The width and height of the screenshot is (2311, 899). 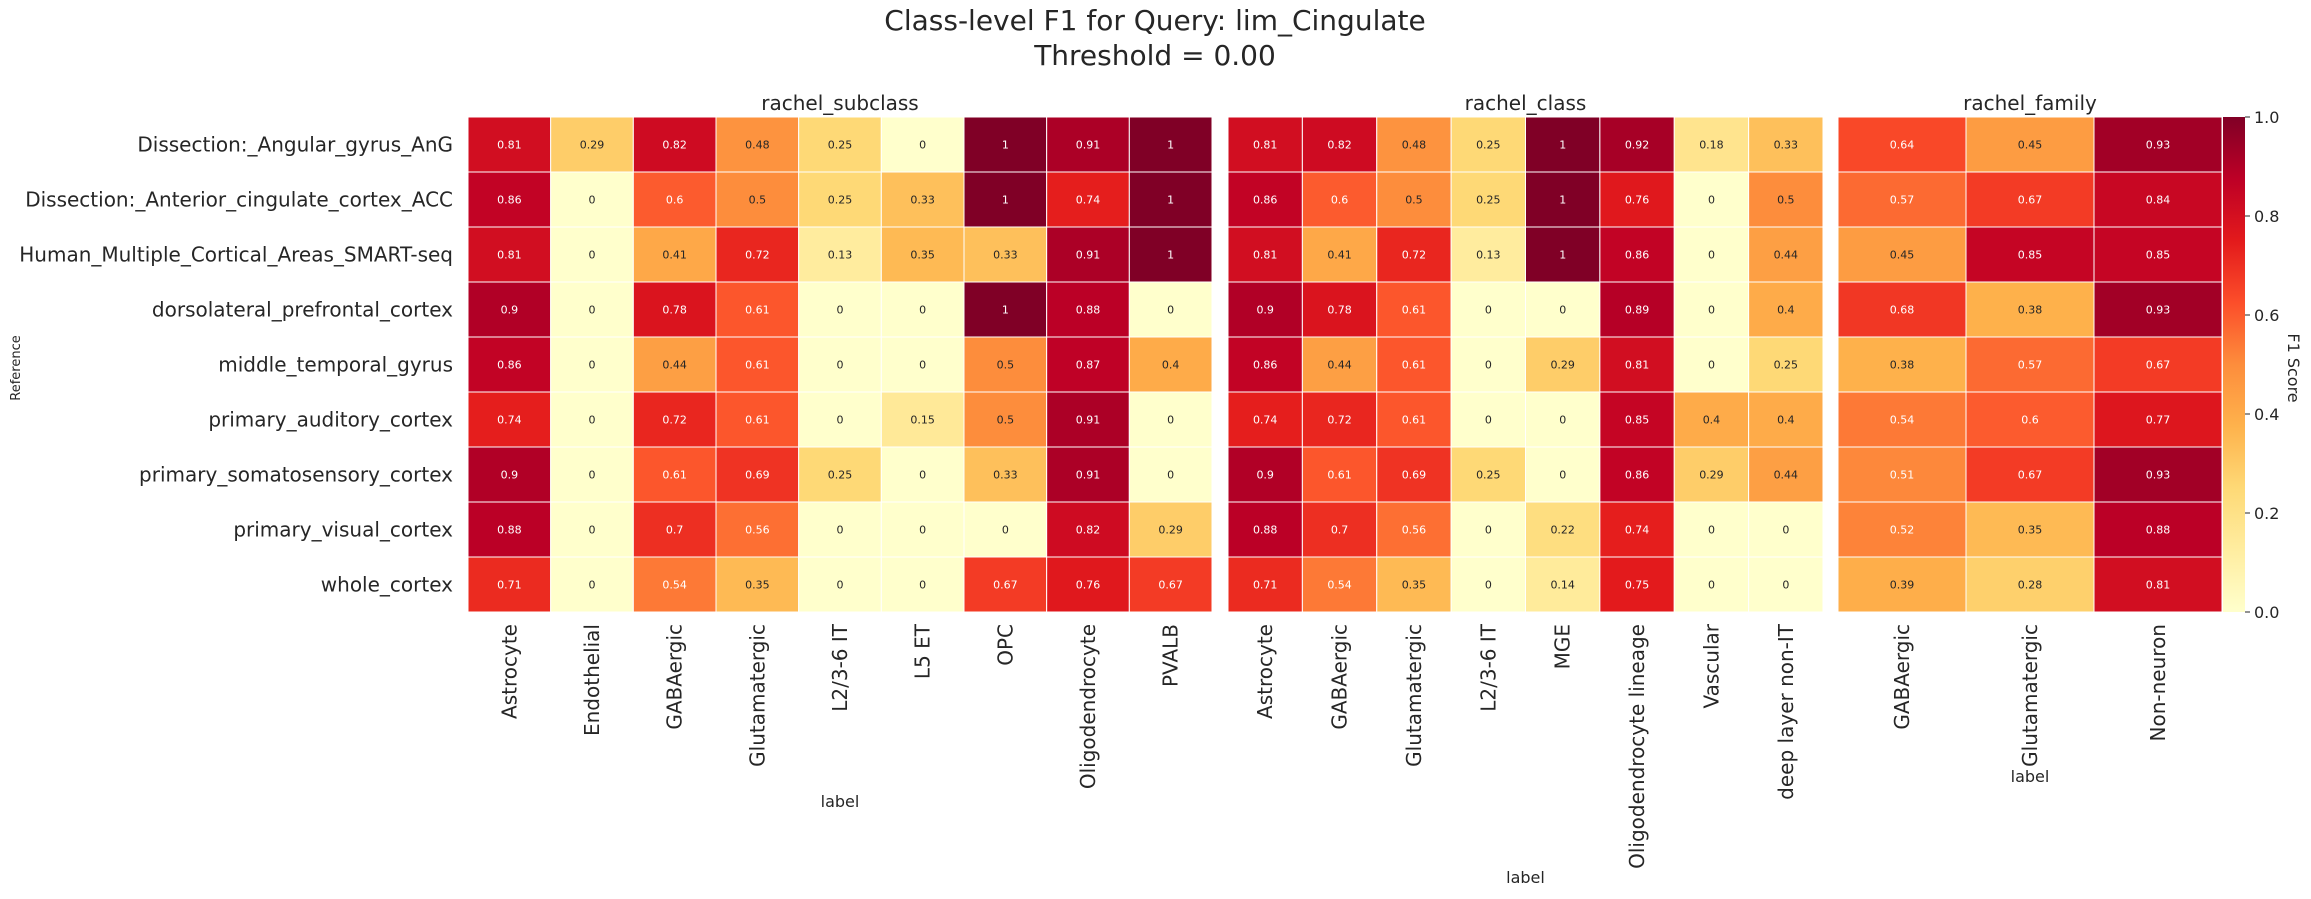 What do you see at coordinates (1637, 746) in the screenshot?
I see `column-label: Oligodendrocyte lineage` at bounding box center [1637, 746].